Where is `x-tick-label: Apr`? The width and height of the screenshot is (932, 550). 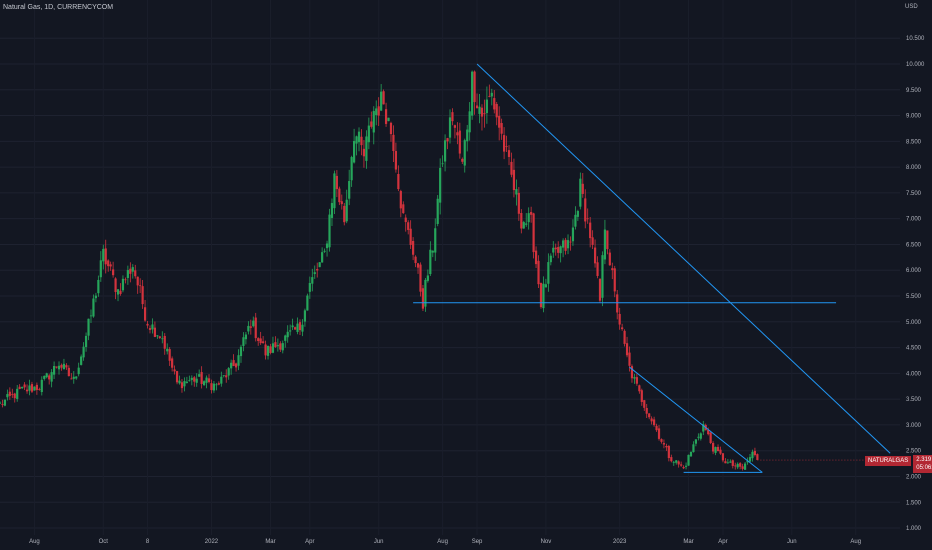 x-tick-label: Apr is located at coordinates (309, 542).